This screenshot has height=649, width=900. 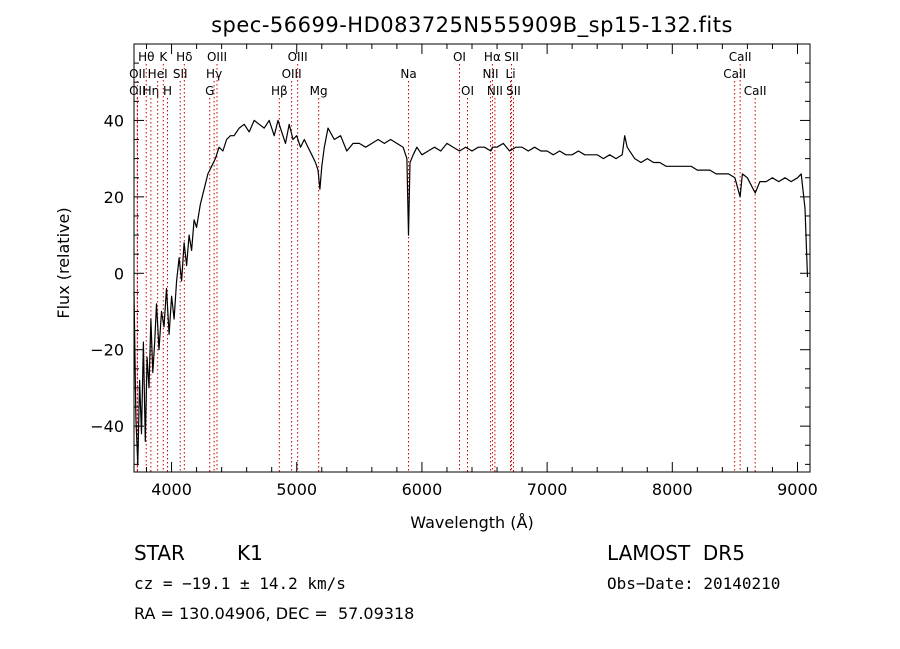 I want to click on object-class: STAR, so click(x=159, y=553).